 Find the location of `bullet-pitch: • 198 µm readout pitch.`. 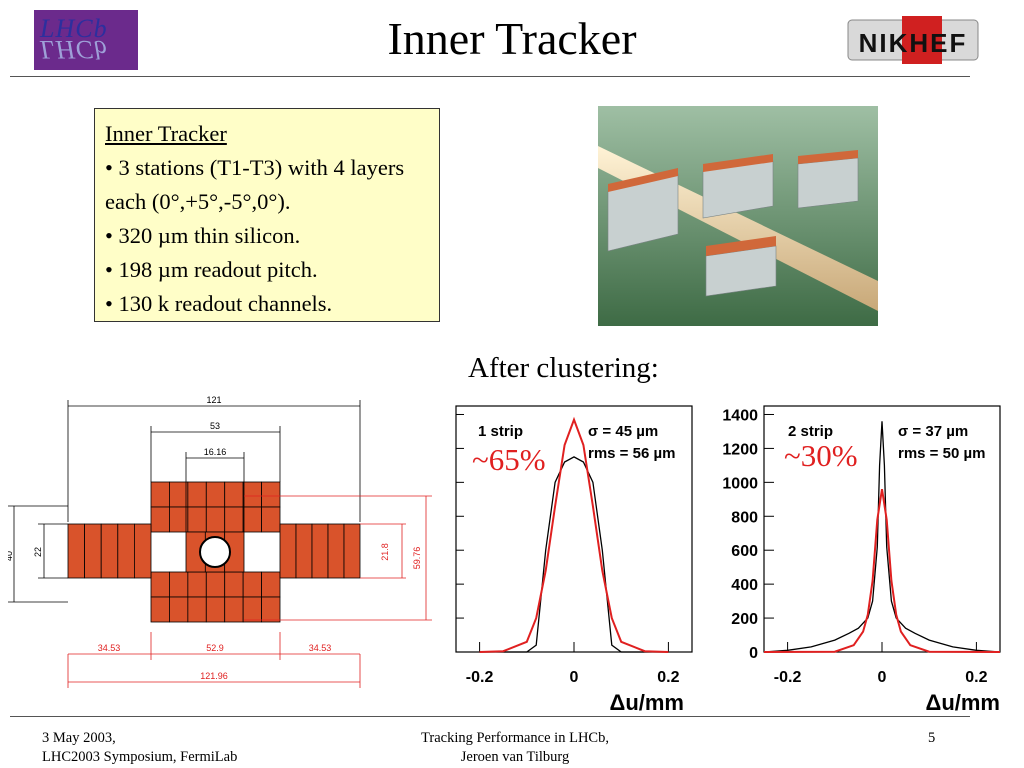

bullet-pitch: • 198 µm readout pitch. is located at coordinates (211, 269).